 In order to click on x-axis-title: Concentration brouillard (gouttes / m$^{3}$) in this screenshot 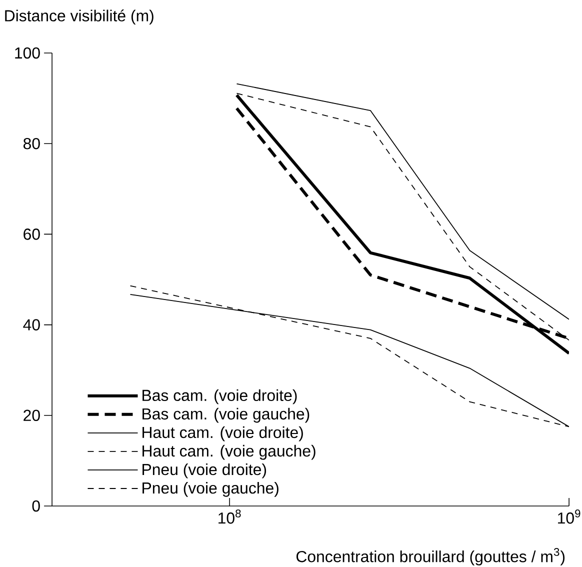, I will do `click(430, 557)`.